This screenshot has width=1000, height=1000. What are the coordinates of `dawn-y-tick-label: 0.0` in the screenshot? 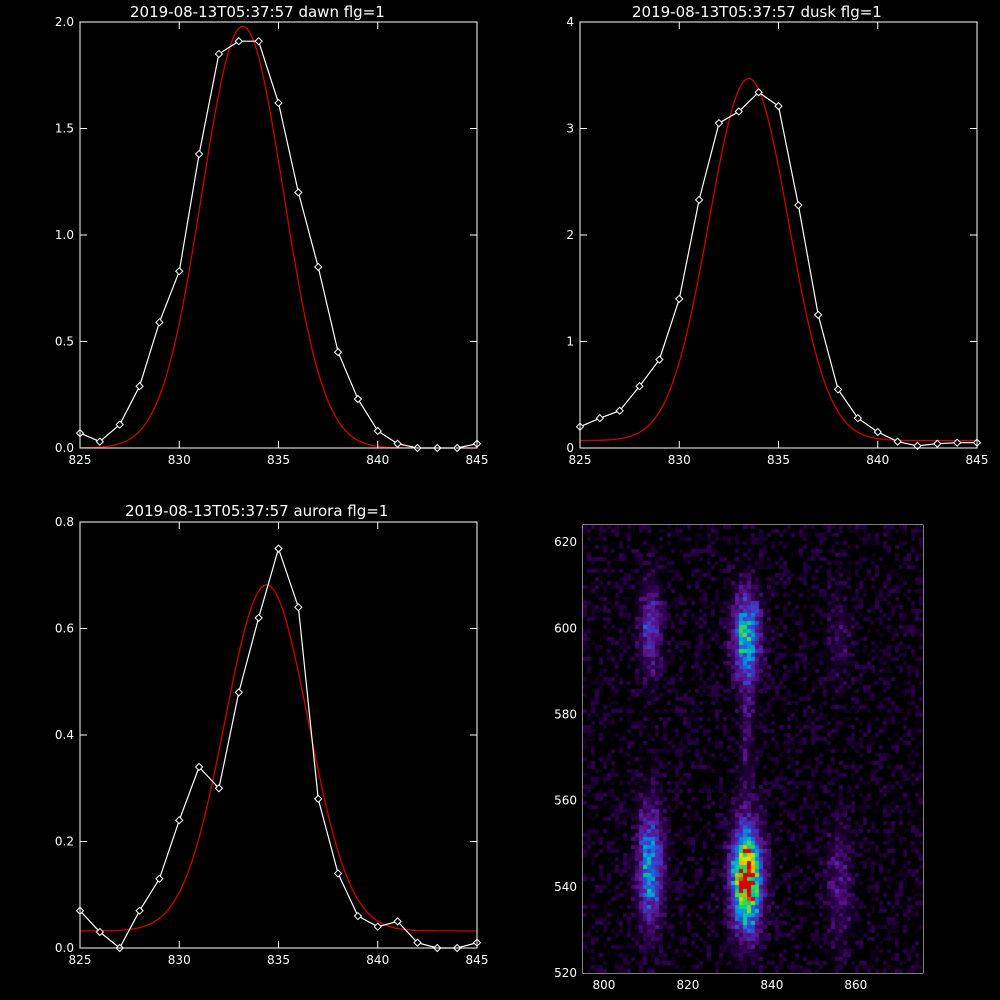 It's located at (64, 448).